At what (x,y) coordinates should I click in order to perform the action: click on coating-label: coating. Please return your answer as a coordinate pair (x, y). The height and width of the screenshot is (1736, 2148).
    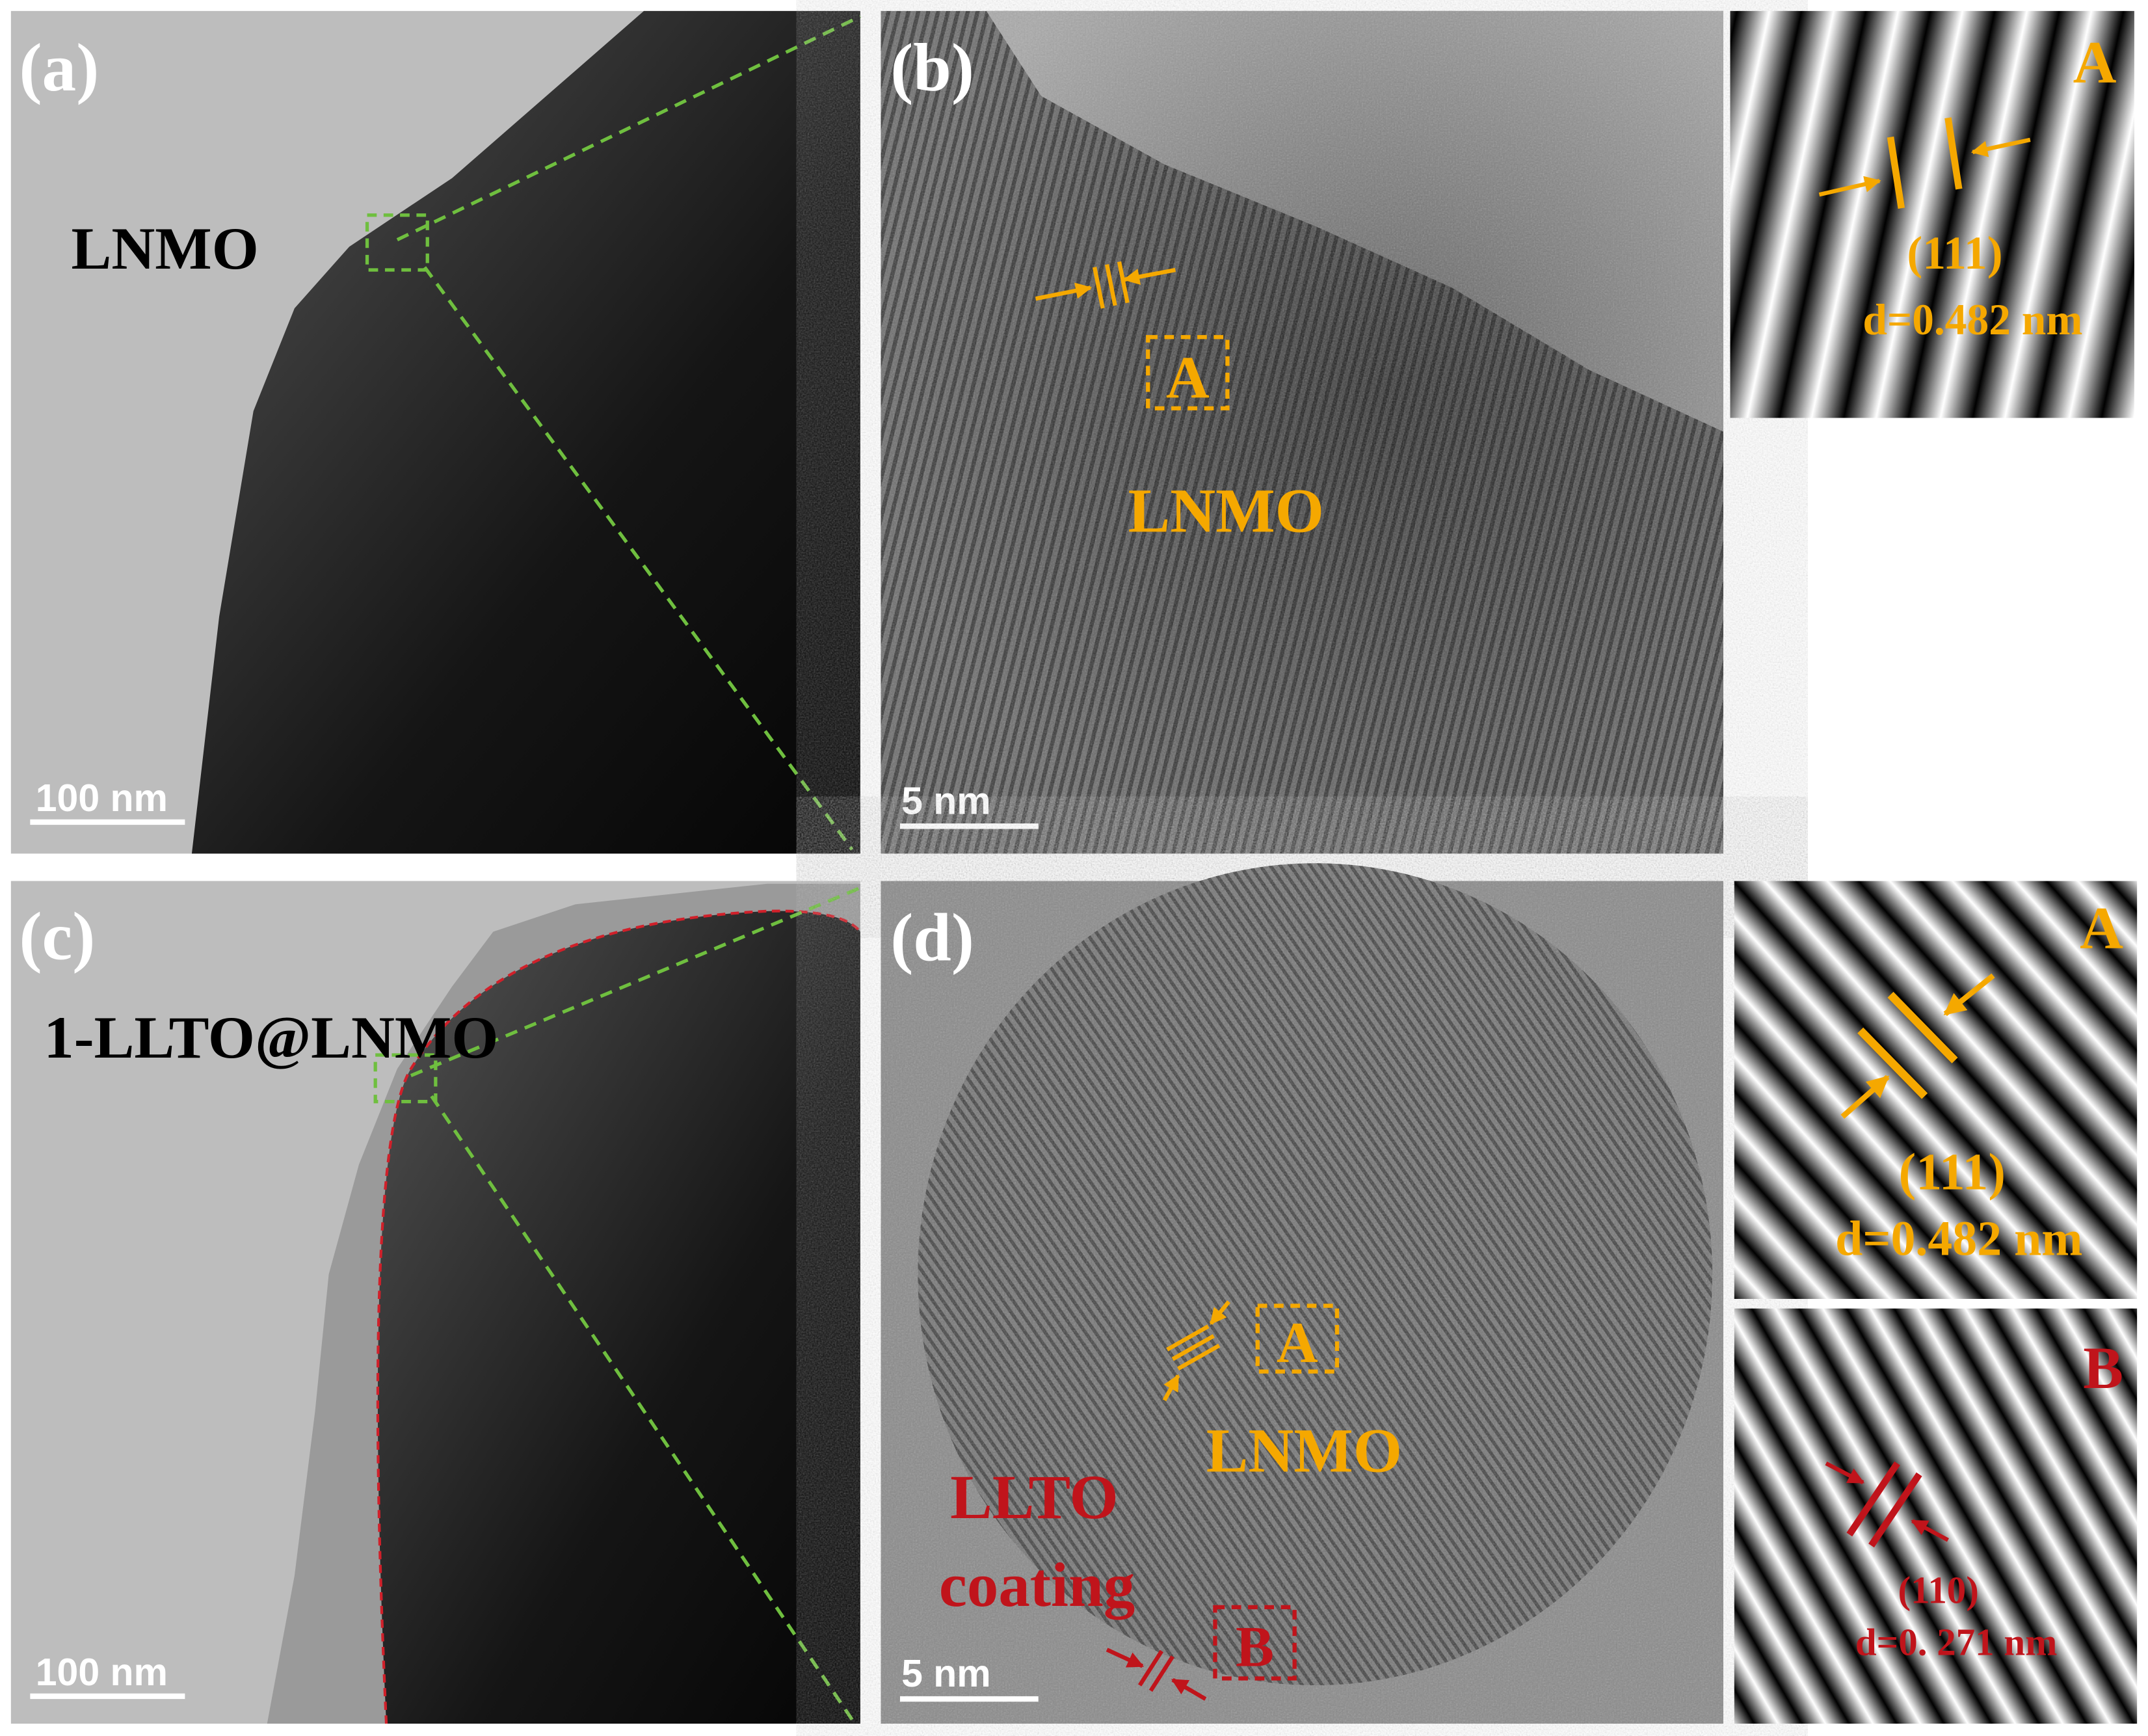
    Looking at the image, I should click on (1037, 1585).